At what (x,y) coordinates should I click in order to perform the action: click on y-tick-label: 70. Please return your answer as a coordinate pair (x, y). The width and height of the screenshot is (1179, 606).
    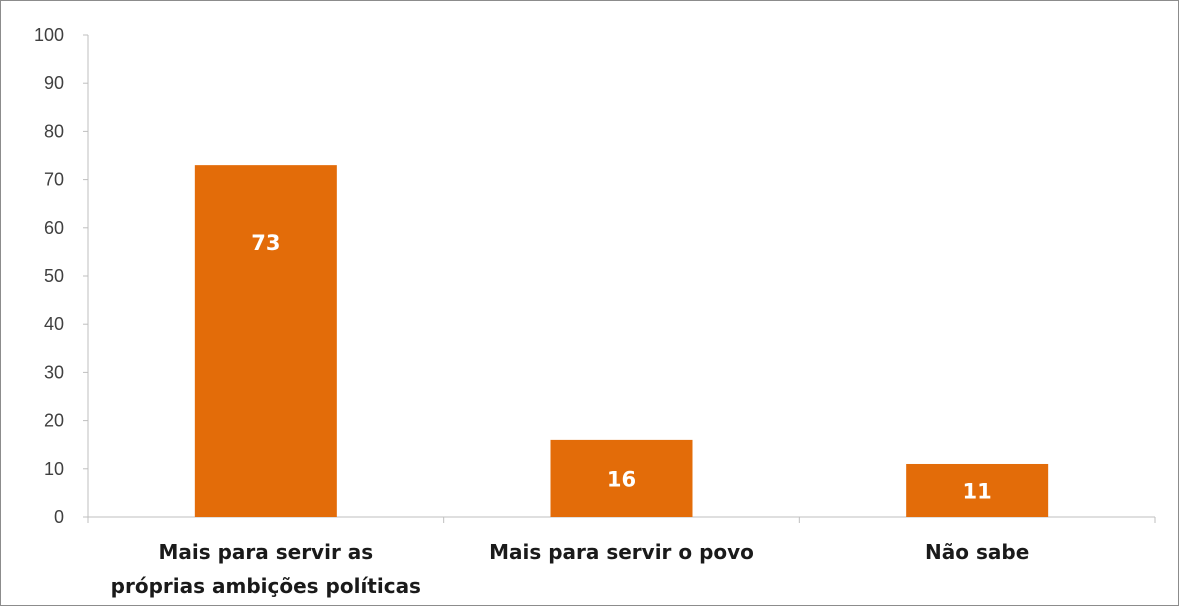
    Looking at the image, I should click on (54, 180).